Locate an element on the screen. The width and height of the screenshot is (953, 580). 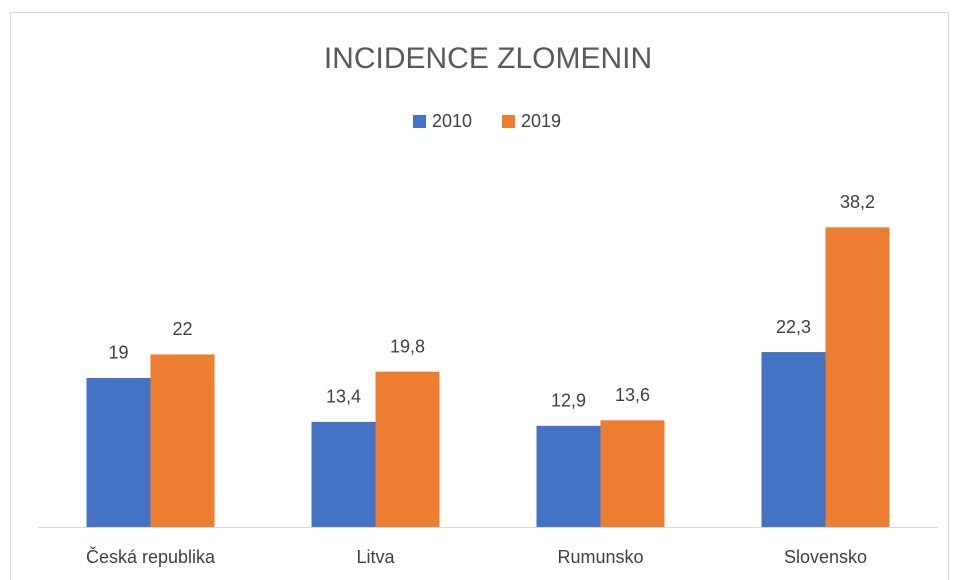
x-tick-label: Česká republika is located at coordinates (151, 556).